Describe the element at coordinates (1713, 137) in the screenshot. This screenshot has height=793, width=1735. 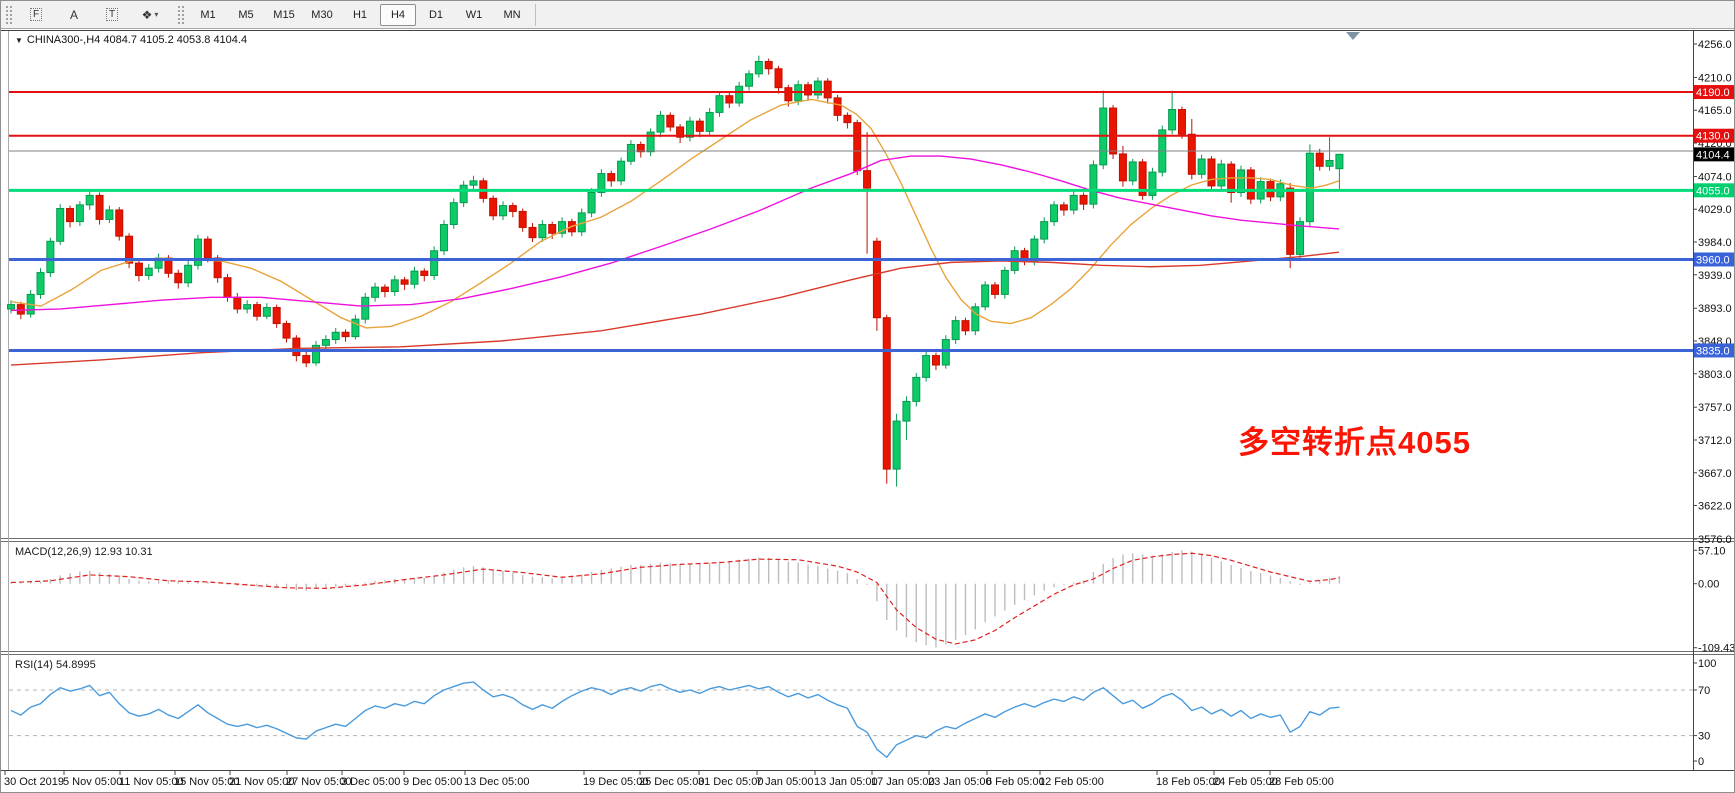
I see `price-badge-label: 4130.0` at that location.